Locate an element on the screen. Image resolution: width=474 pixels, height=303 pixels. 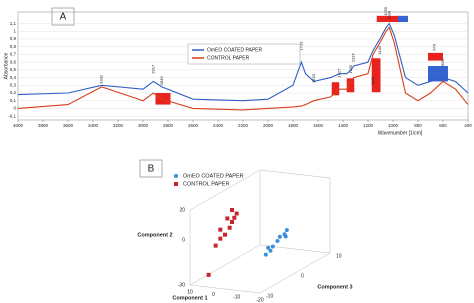
peak-label: 670 is located at coordinates (433, 46).